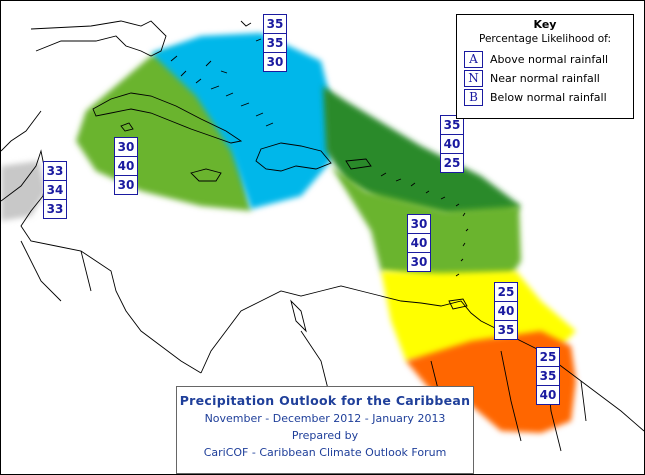 The image size is (645, 475). I want to click on zone-orange-guianas, so click(491, 382).